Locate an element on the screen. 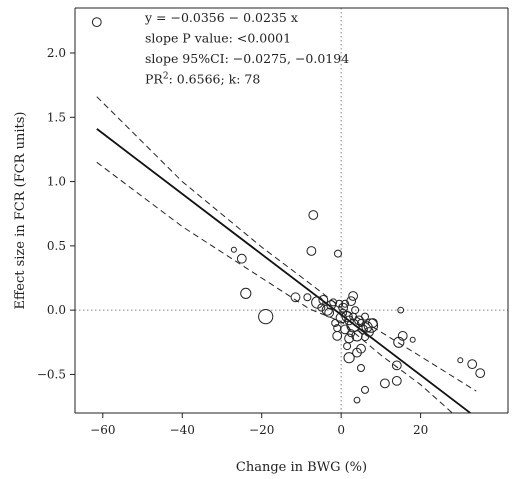  x-tick-label: −60 is located at coordinates (102, 430).